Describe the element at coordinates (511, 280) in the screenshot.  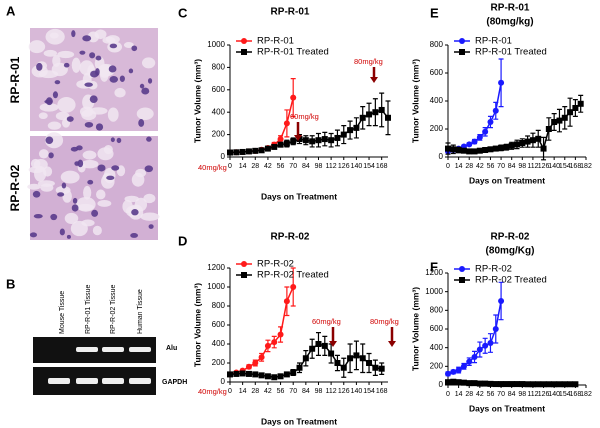
I see `legend-label: RP-R-02 Treated` at that location.